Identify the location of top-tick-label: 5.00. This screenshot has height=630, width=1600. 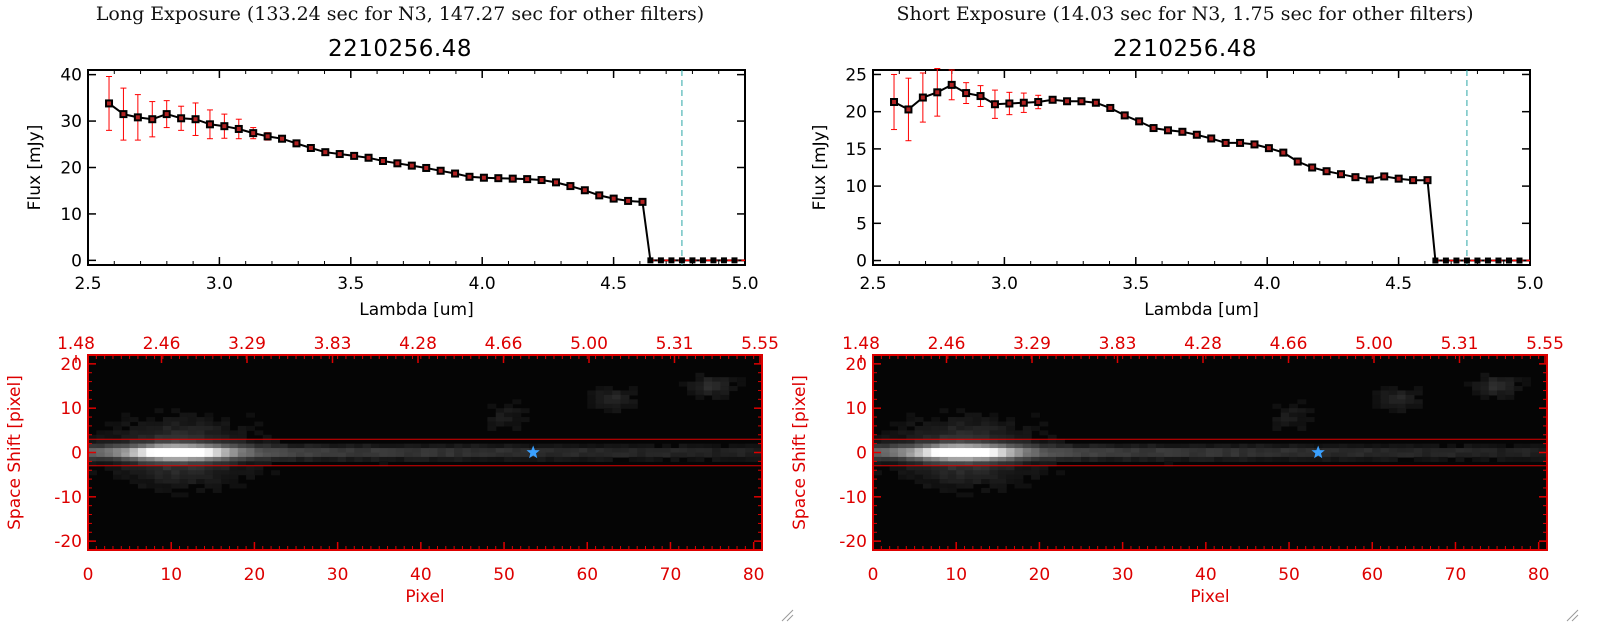
(589, 344).